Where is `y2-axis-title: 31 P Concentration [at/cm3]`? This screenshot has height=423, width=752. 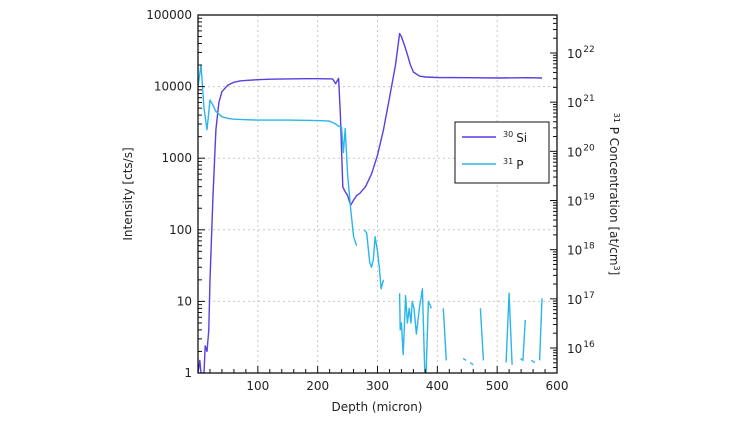
y2-axis-title: 31 P Concentration [at/cm3] is located at coordinates (614, 194).